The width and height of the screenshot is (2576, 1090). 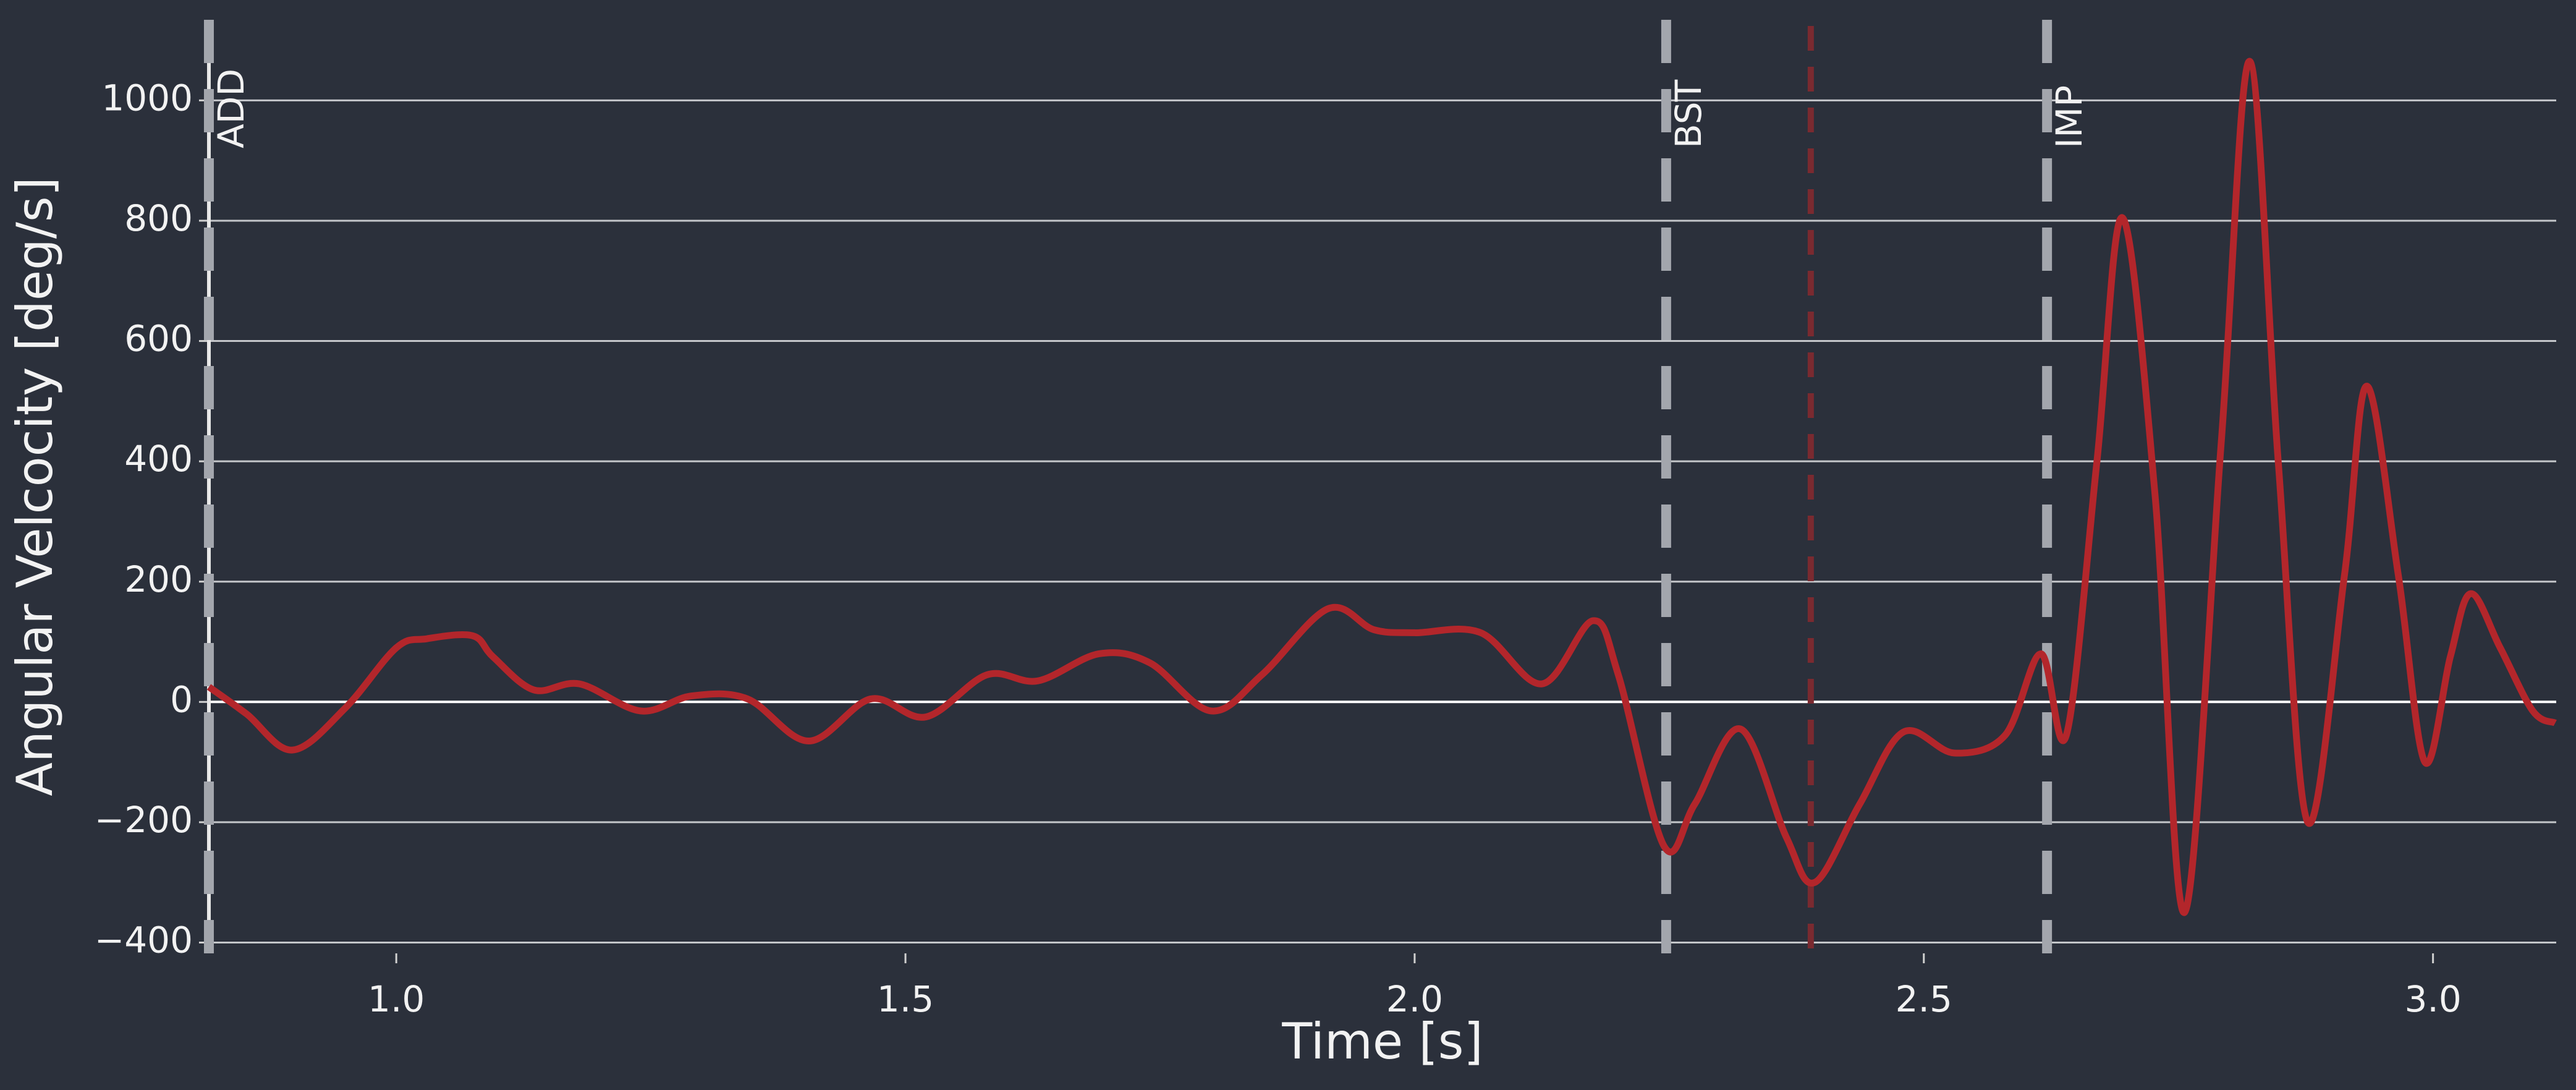 I want to click on y-tick-label: 800, so click(x=158, y=218).